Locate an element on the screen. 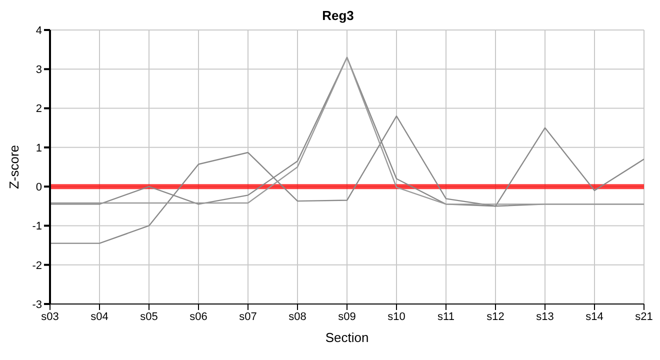 The image size is (660, 360). x-axis-title: Section is located at coordinates (347, 337).